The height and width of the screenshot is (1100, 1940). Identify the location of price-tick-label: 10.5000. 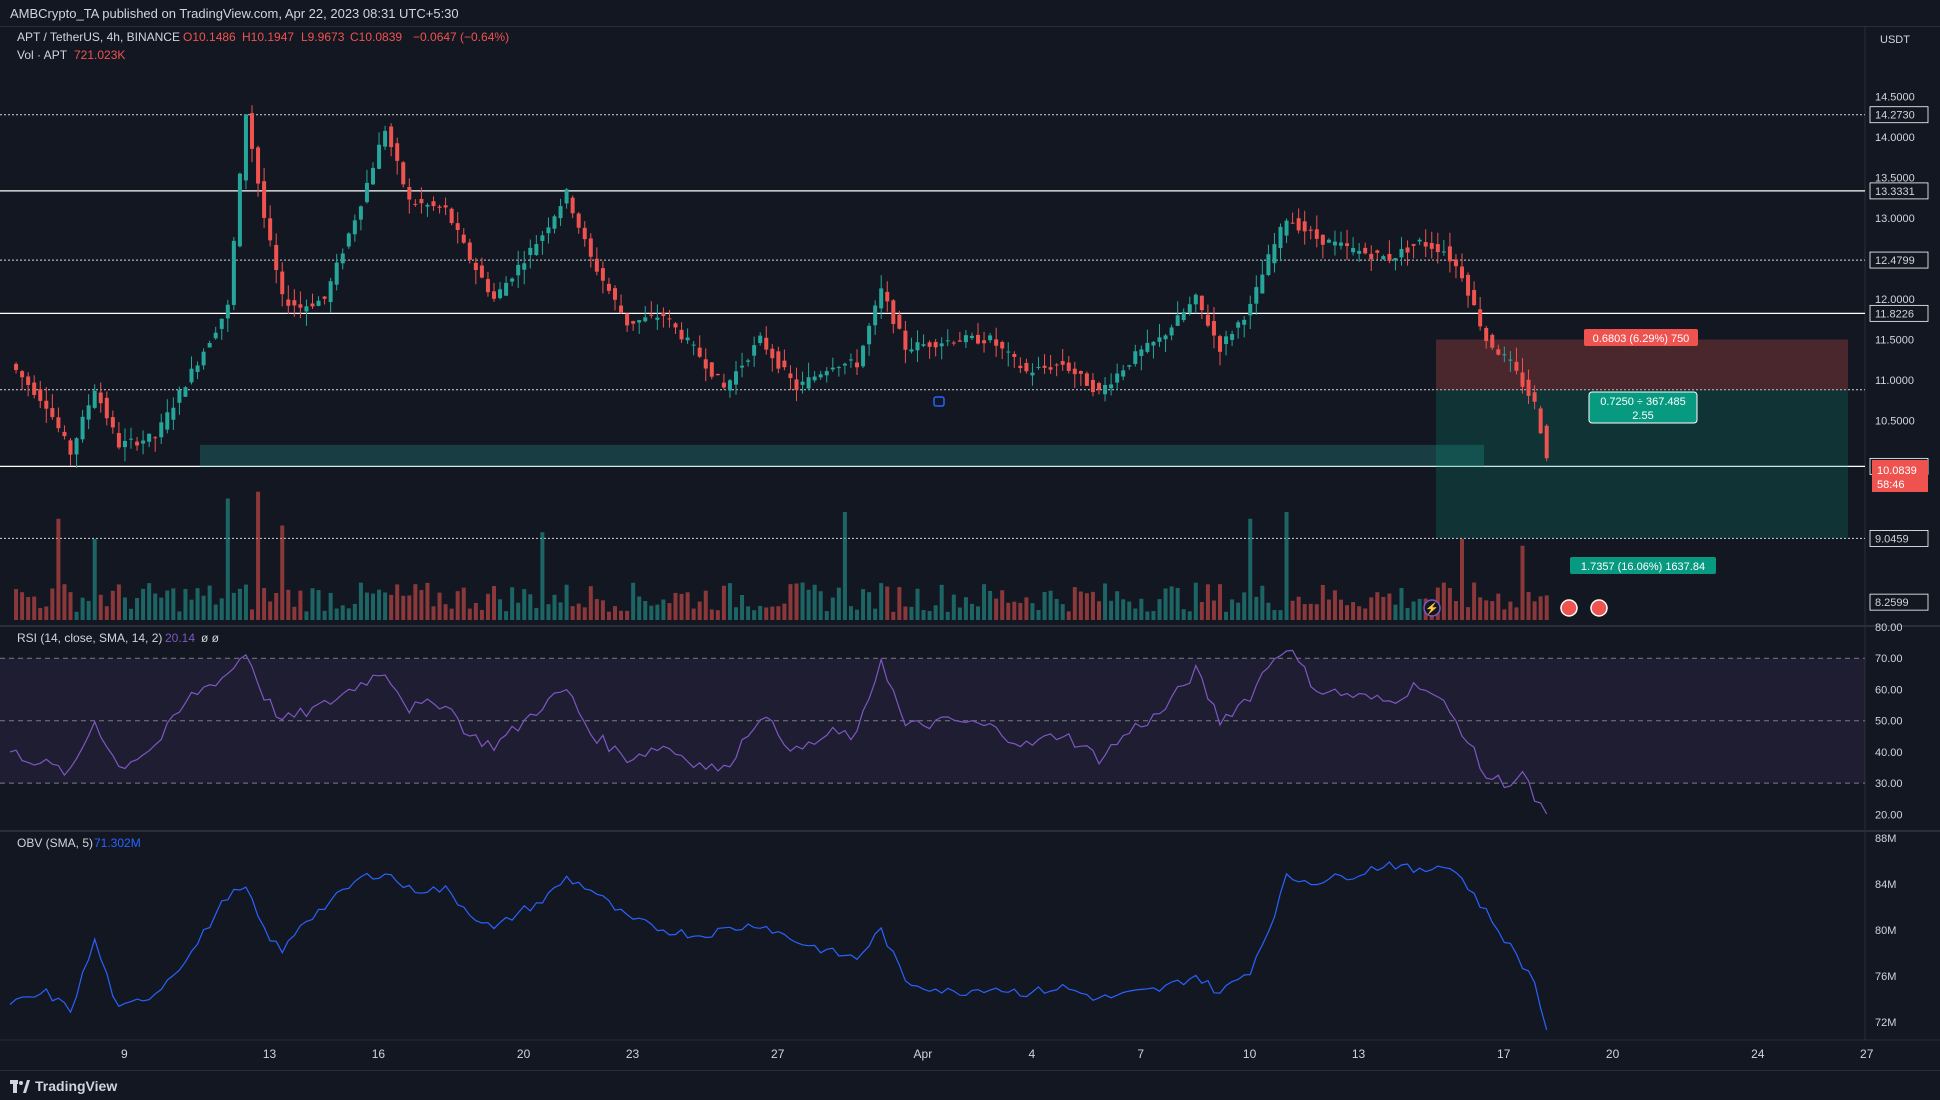
(1895, 422).